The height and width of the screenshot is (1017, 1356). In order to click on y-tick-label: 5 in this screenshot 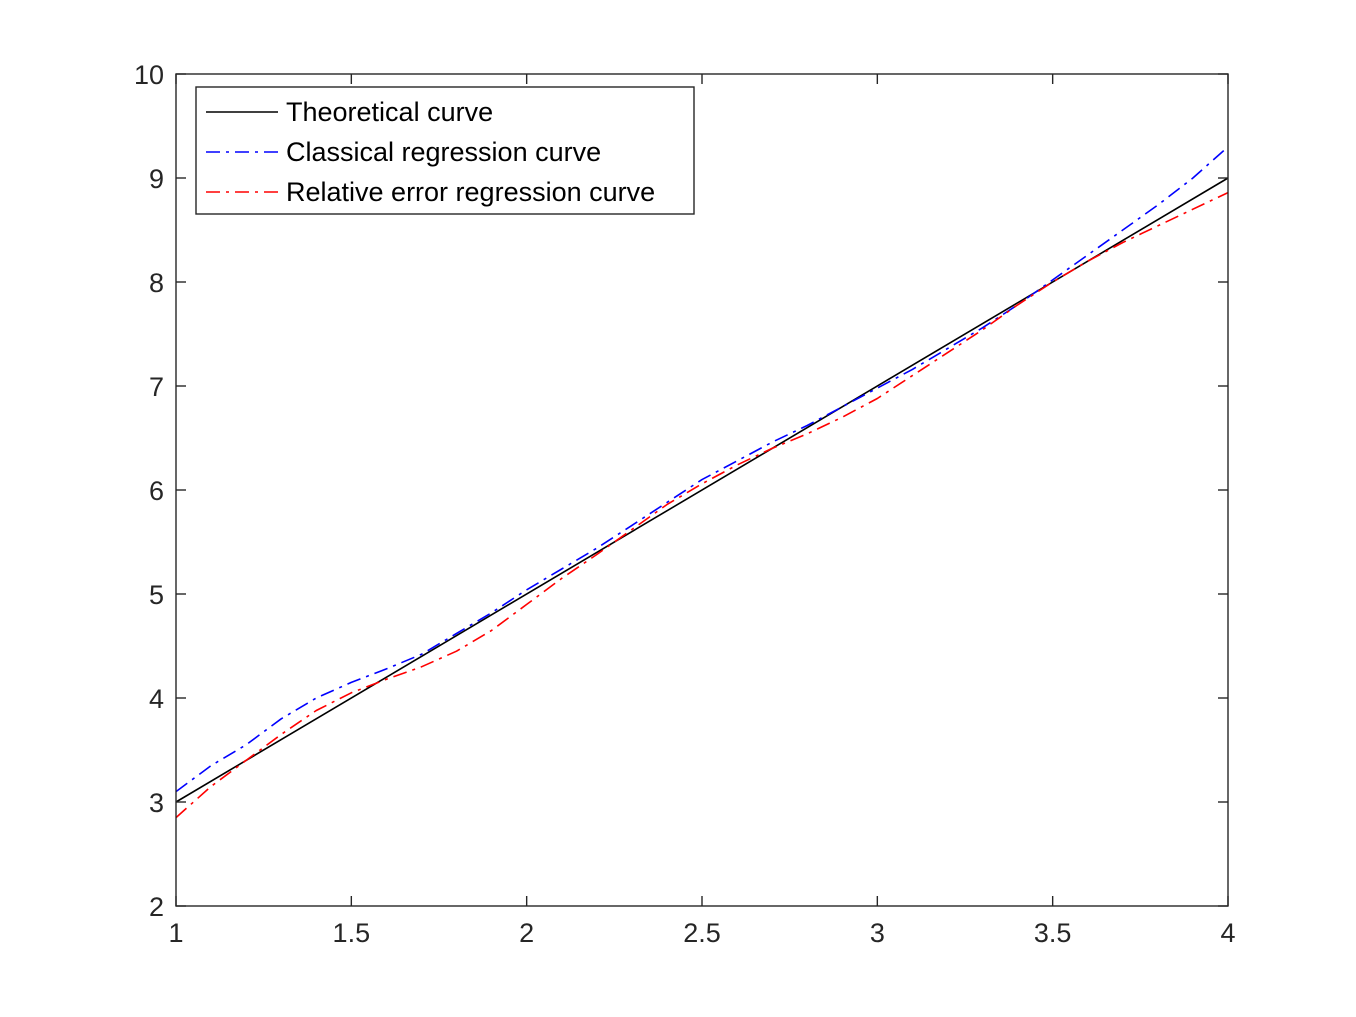, I will do `click(156, 595)`.